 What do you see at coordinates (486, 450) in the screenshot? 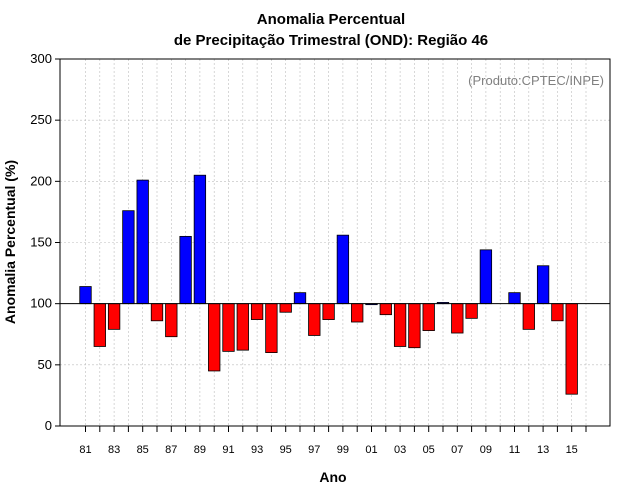
I see `x-tick-label: 09` at bounding box center [486, 450].